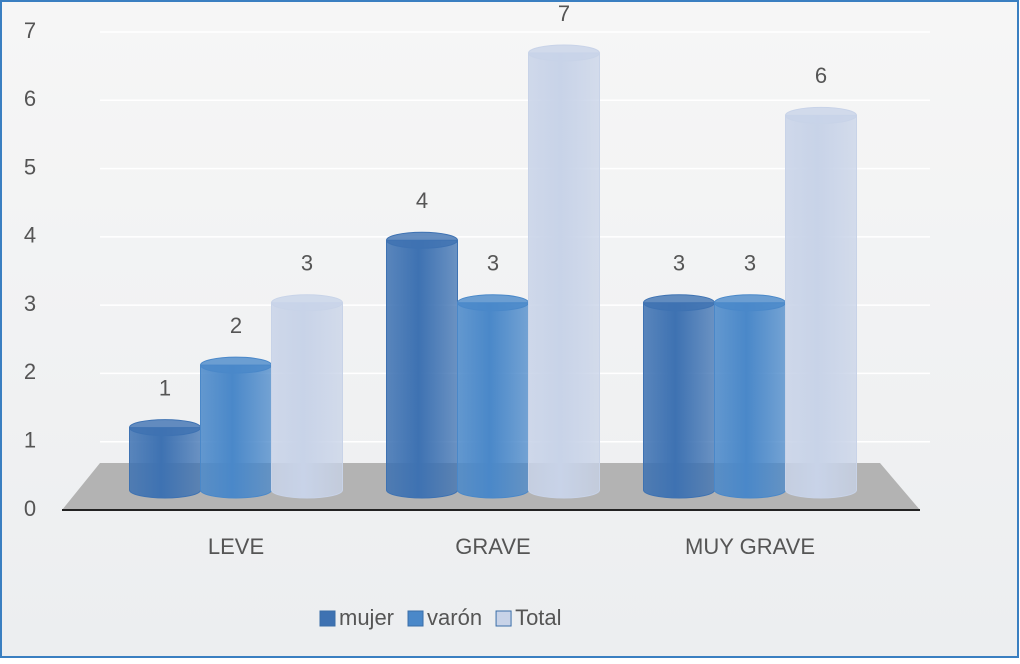 This screenshot has height=664, width=1020. I want to click on y-tick-label: 5, so click(30, 166).